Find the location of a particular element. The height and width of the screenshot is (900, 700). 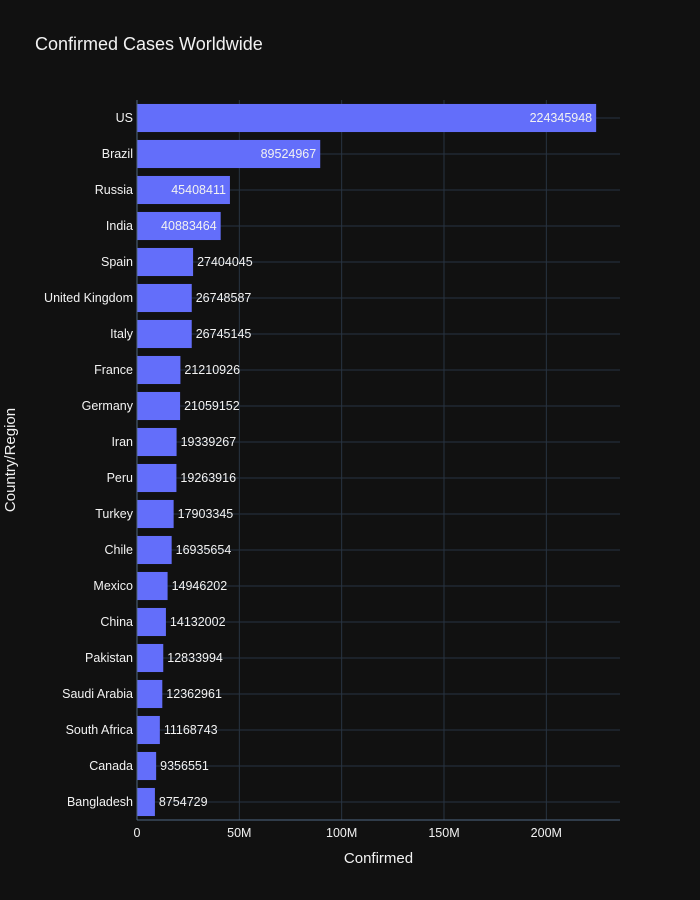

bar-value-label: 19263916 is located at coordinates (208, 478).